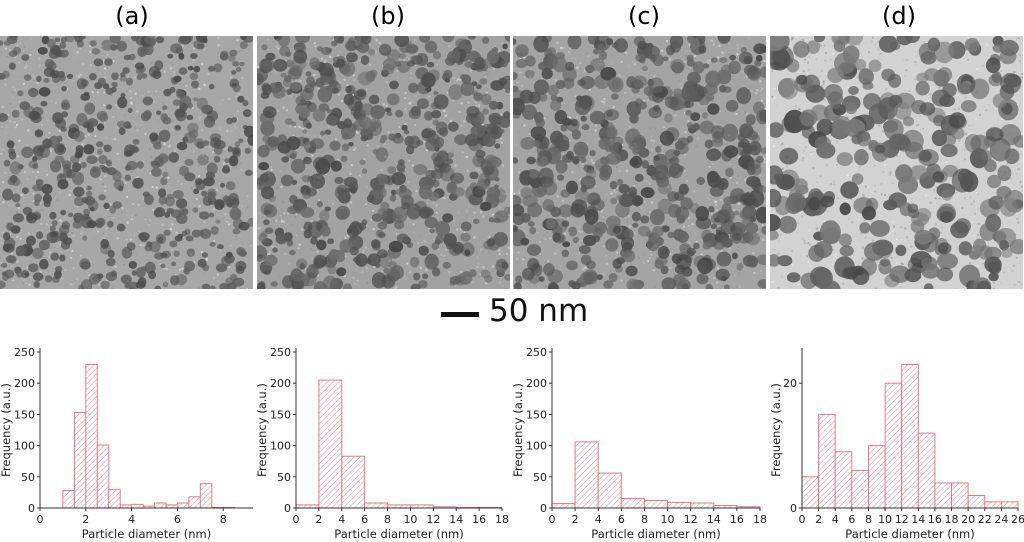 The height and width of the screenshot is (542, 1024). Describe the element at coordinates (433, 519) in the screenshot. I see `x-tick-label: 12` at that location.